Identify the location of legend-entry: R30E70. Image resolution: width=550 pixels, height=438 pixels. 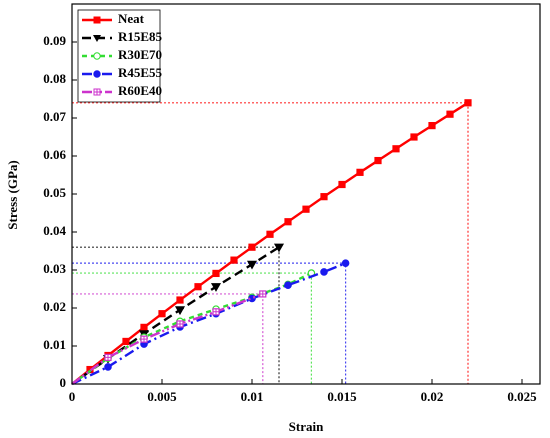
(122, 54).